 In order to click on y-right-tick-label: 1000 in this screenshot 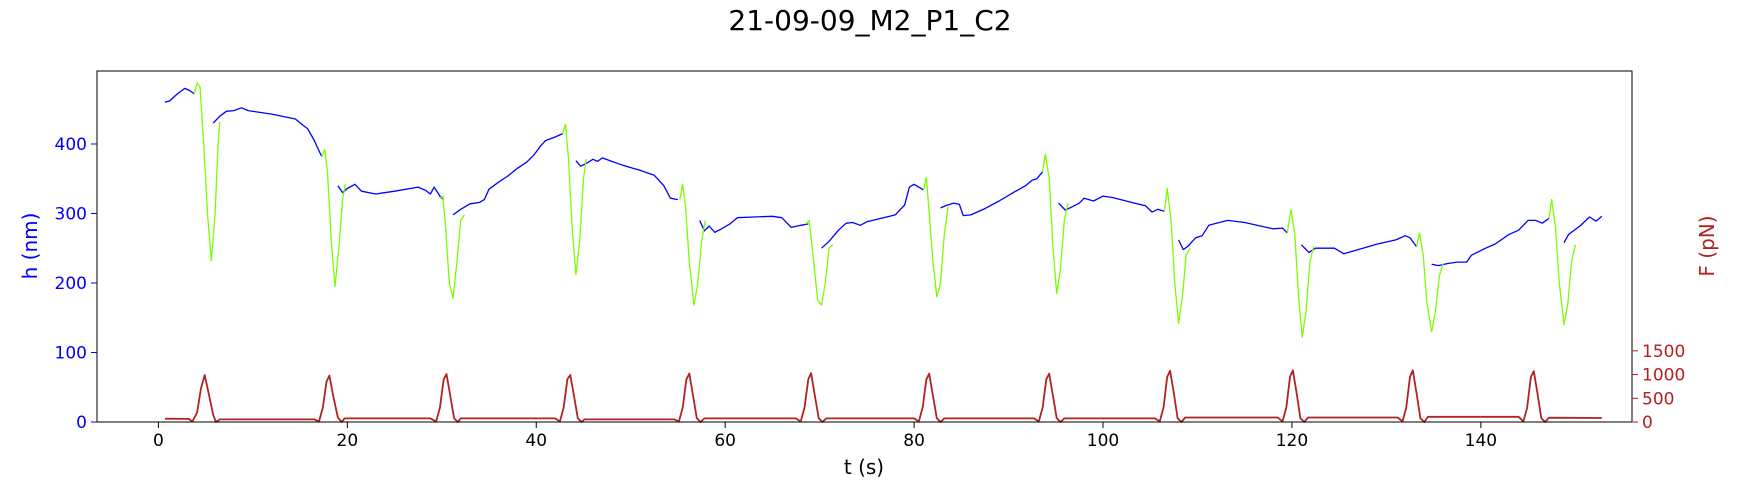, I will do `click(1663, 376)`.